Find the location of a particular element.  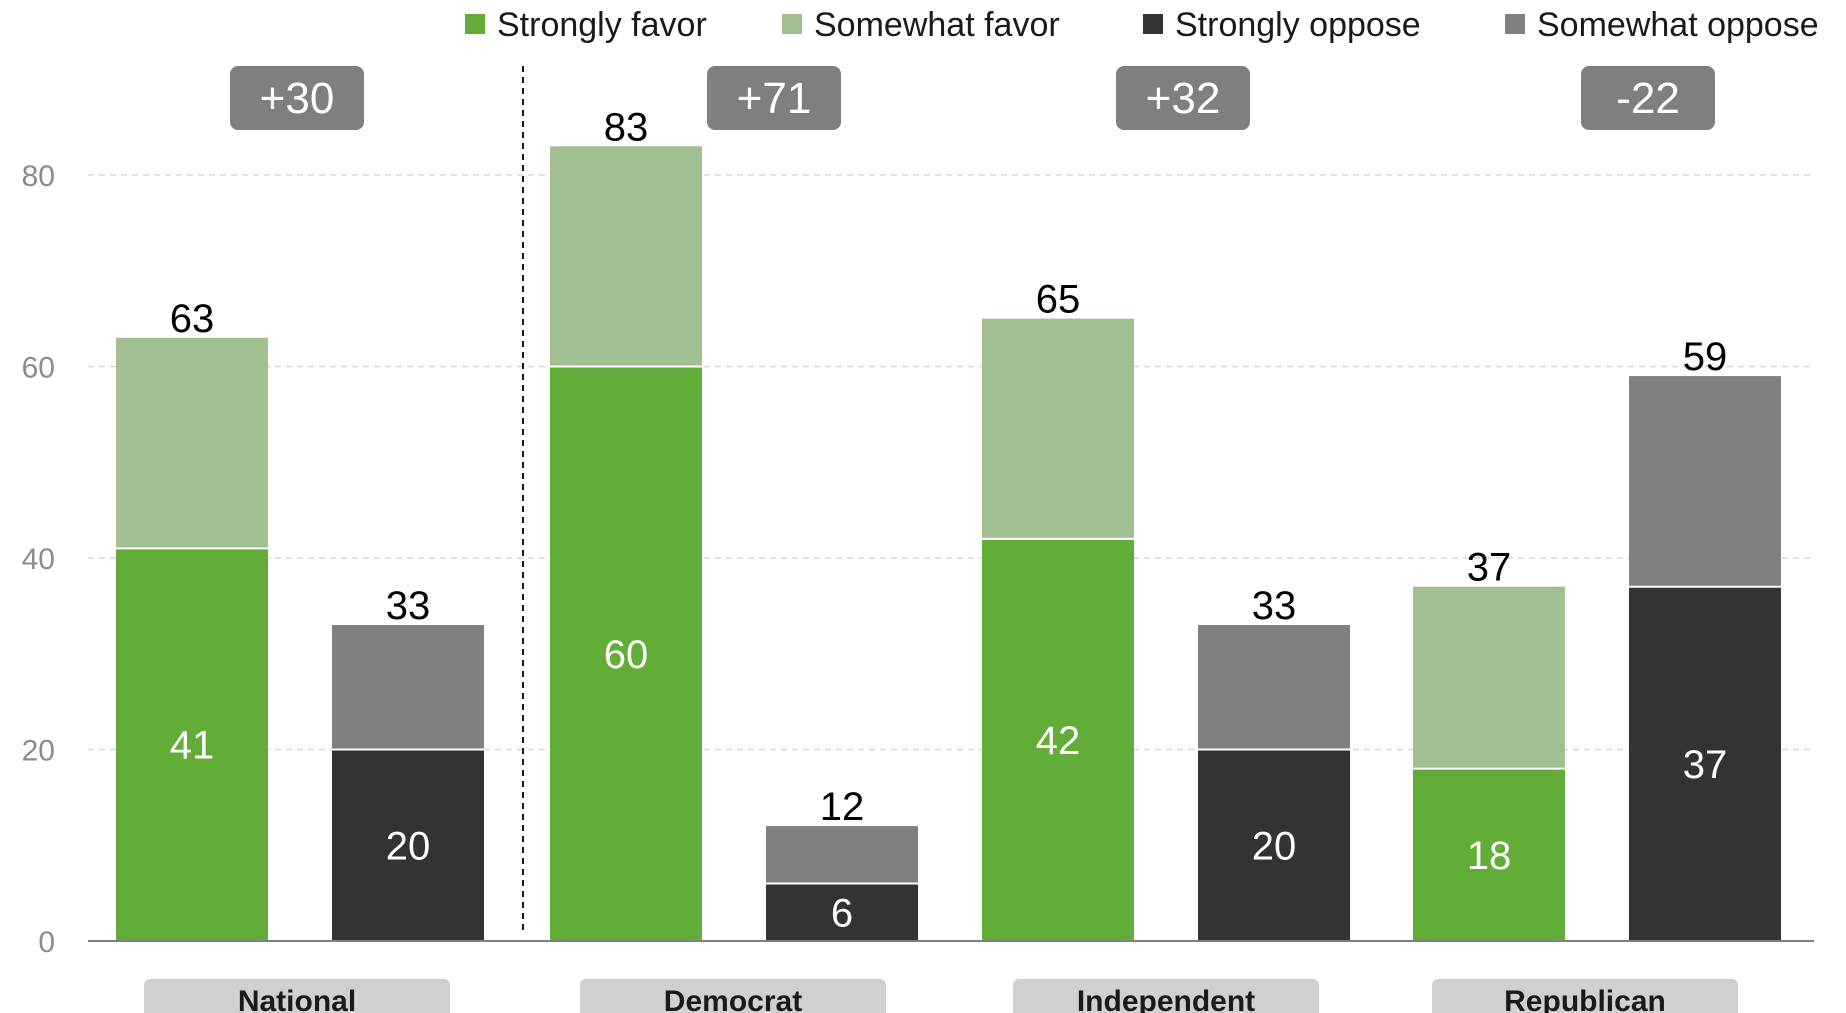

margin-badges: +30 +71 +32 -22 is located at coordinates (972, 98).